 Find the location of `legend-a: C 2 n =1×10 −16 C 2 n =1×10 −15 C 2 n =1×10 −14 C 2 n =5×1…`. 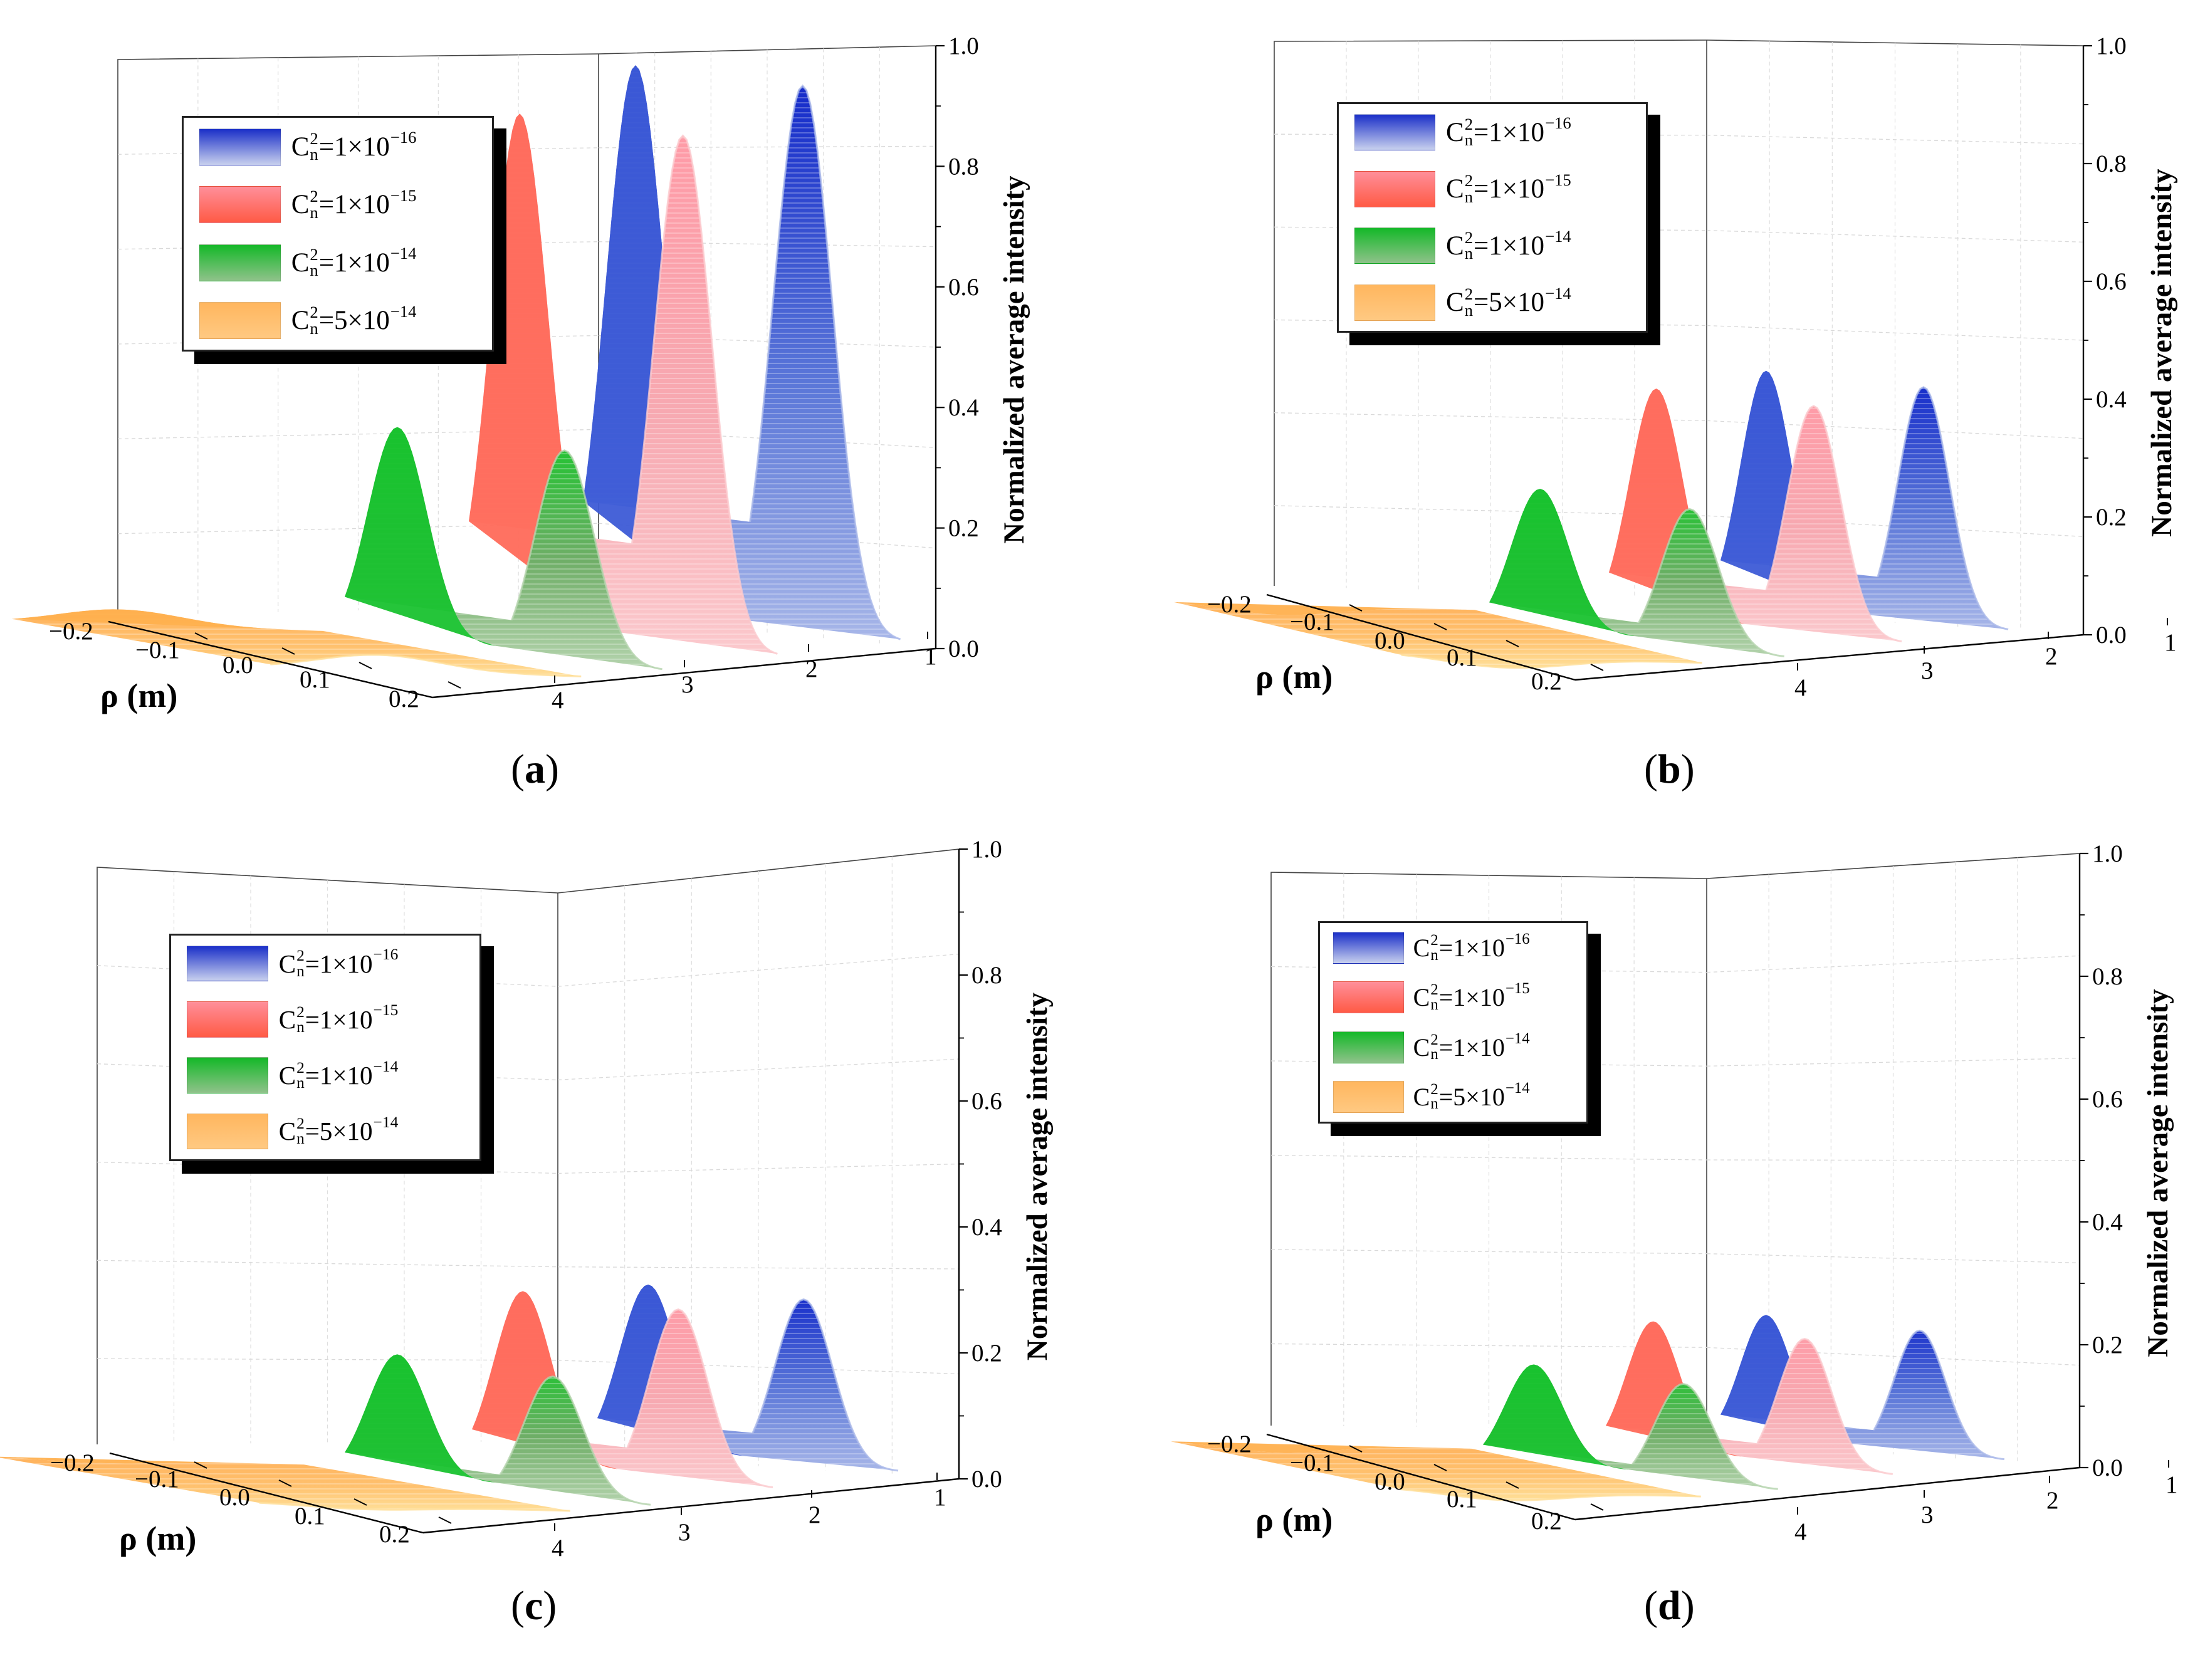

legend-a: C 2 n =1×10 −16 C 2 n =1×10 −15 C 2 n =1×10 −14 C 2 n =5×1… is located at coordinates (338, 234).